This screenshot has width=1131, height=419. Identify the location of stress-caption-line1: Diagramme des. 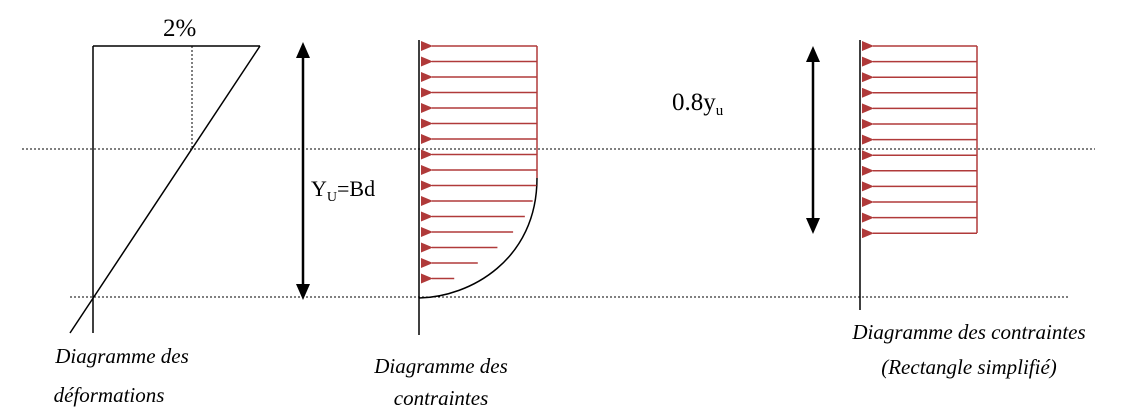
(440, 366).